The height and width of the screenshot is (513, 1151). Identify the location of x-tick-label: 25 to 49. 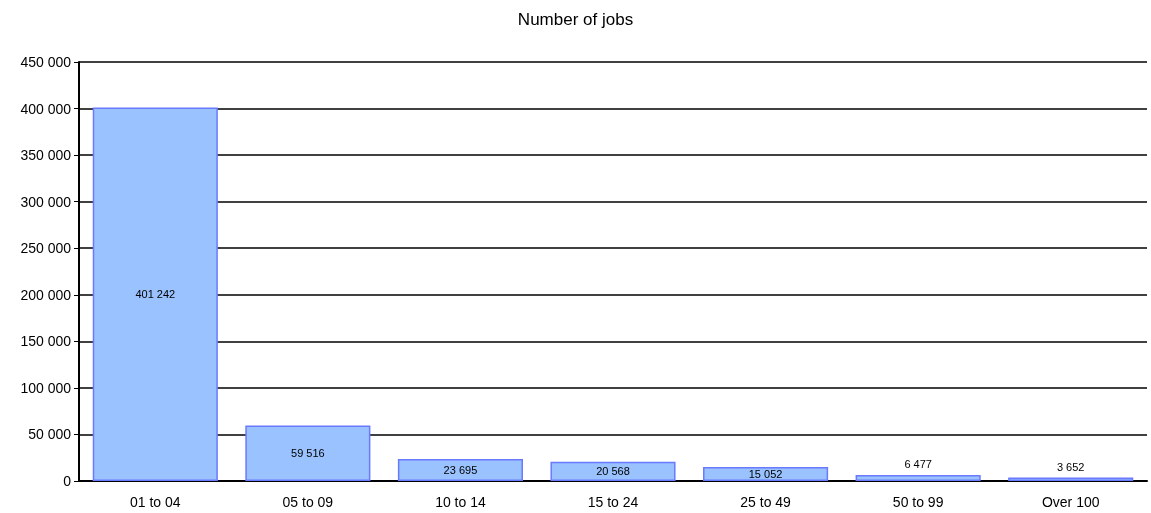
(766, 502).